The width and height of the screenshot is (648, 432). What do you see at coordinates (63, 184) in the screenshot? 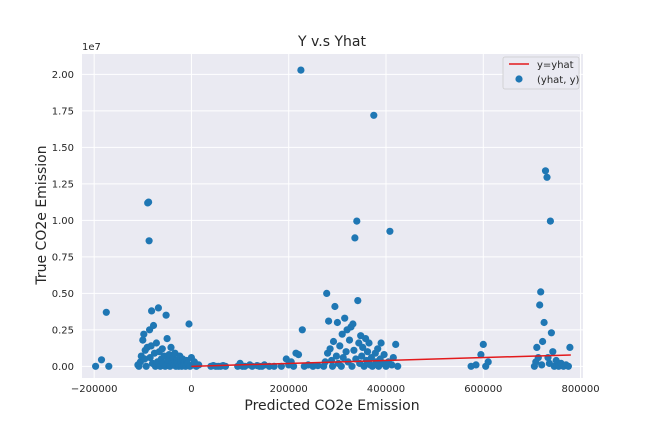
I see `y-tick-label: 1.25` at bounding box center [63, 184].